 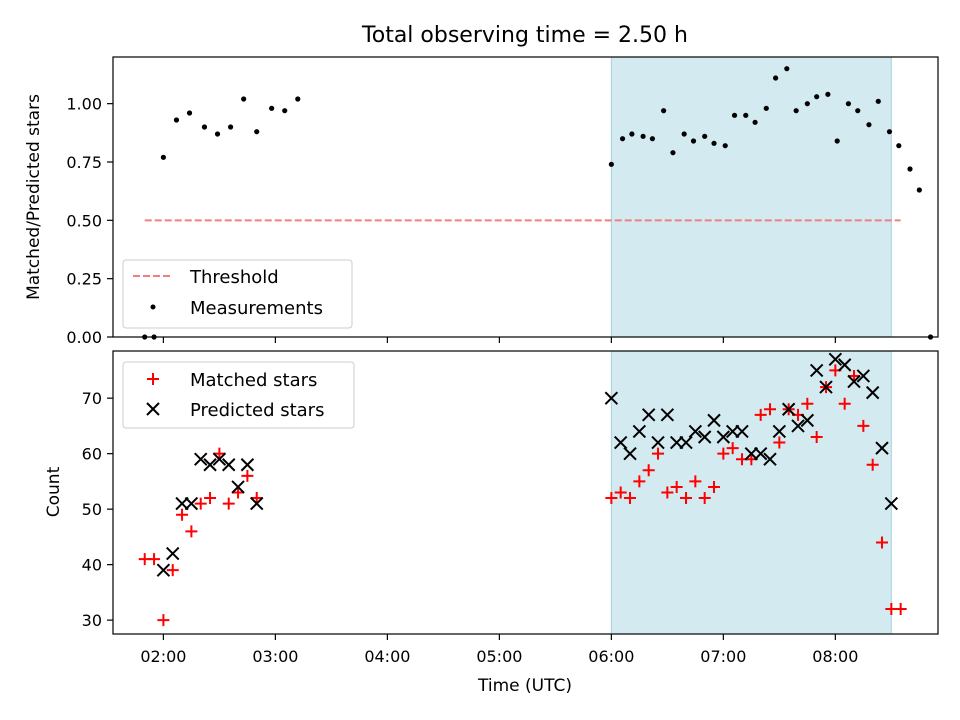 I want to click on top-ytick-label: 1.00, so click(x=84, y=104).